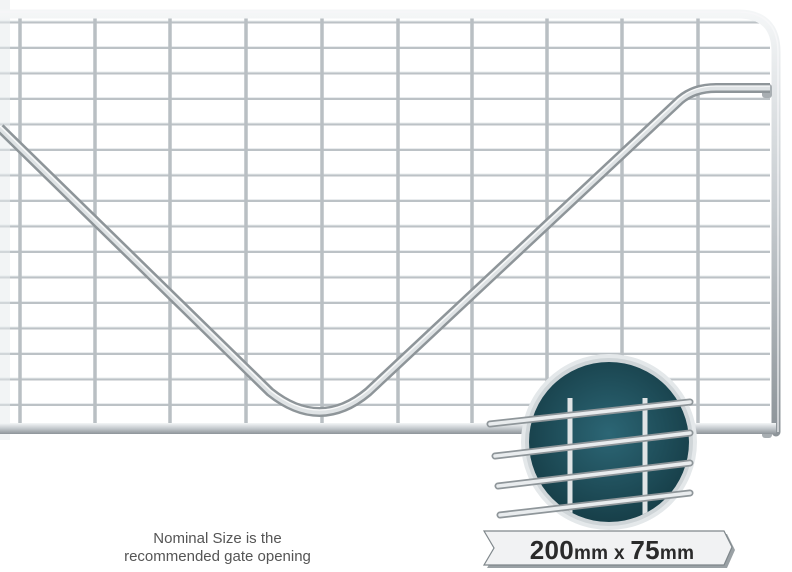 This screenshot has width=792, height=572. What do you see at coordinates (608, 461) in the screenshot?
I see `mesh-size-badge` at bounding box center [608, 461].